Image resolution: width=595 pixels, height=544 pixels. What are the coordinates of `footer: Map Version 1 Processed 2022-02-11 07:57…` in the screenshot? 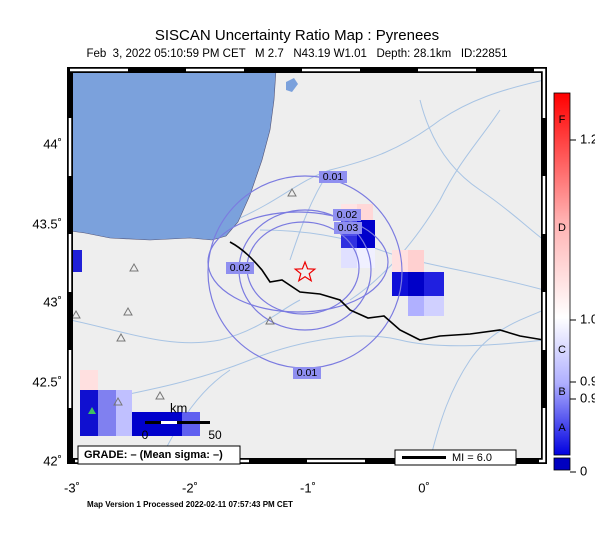 It's located at (190, 504).